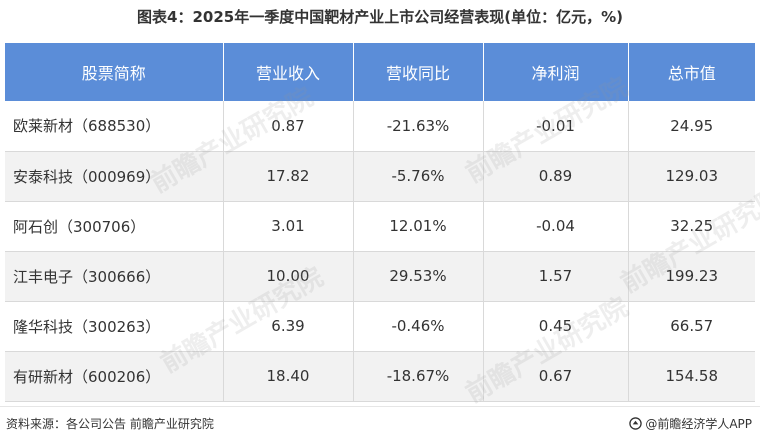 The width and height of the screenshot is (760, 444). I want to click on cell-net-profit: 1.57, so click(556, 276).